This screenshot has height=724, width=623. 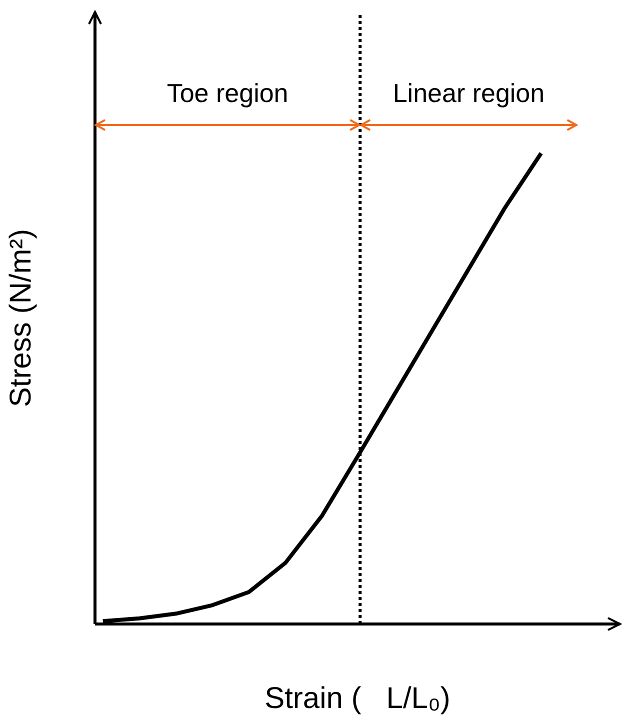 I want to click on x-axis-title: Strain ( L/L₀), so click(x=357, y=698).